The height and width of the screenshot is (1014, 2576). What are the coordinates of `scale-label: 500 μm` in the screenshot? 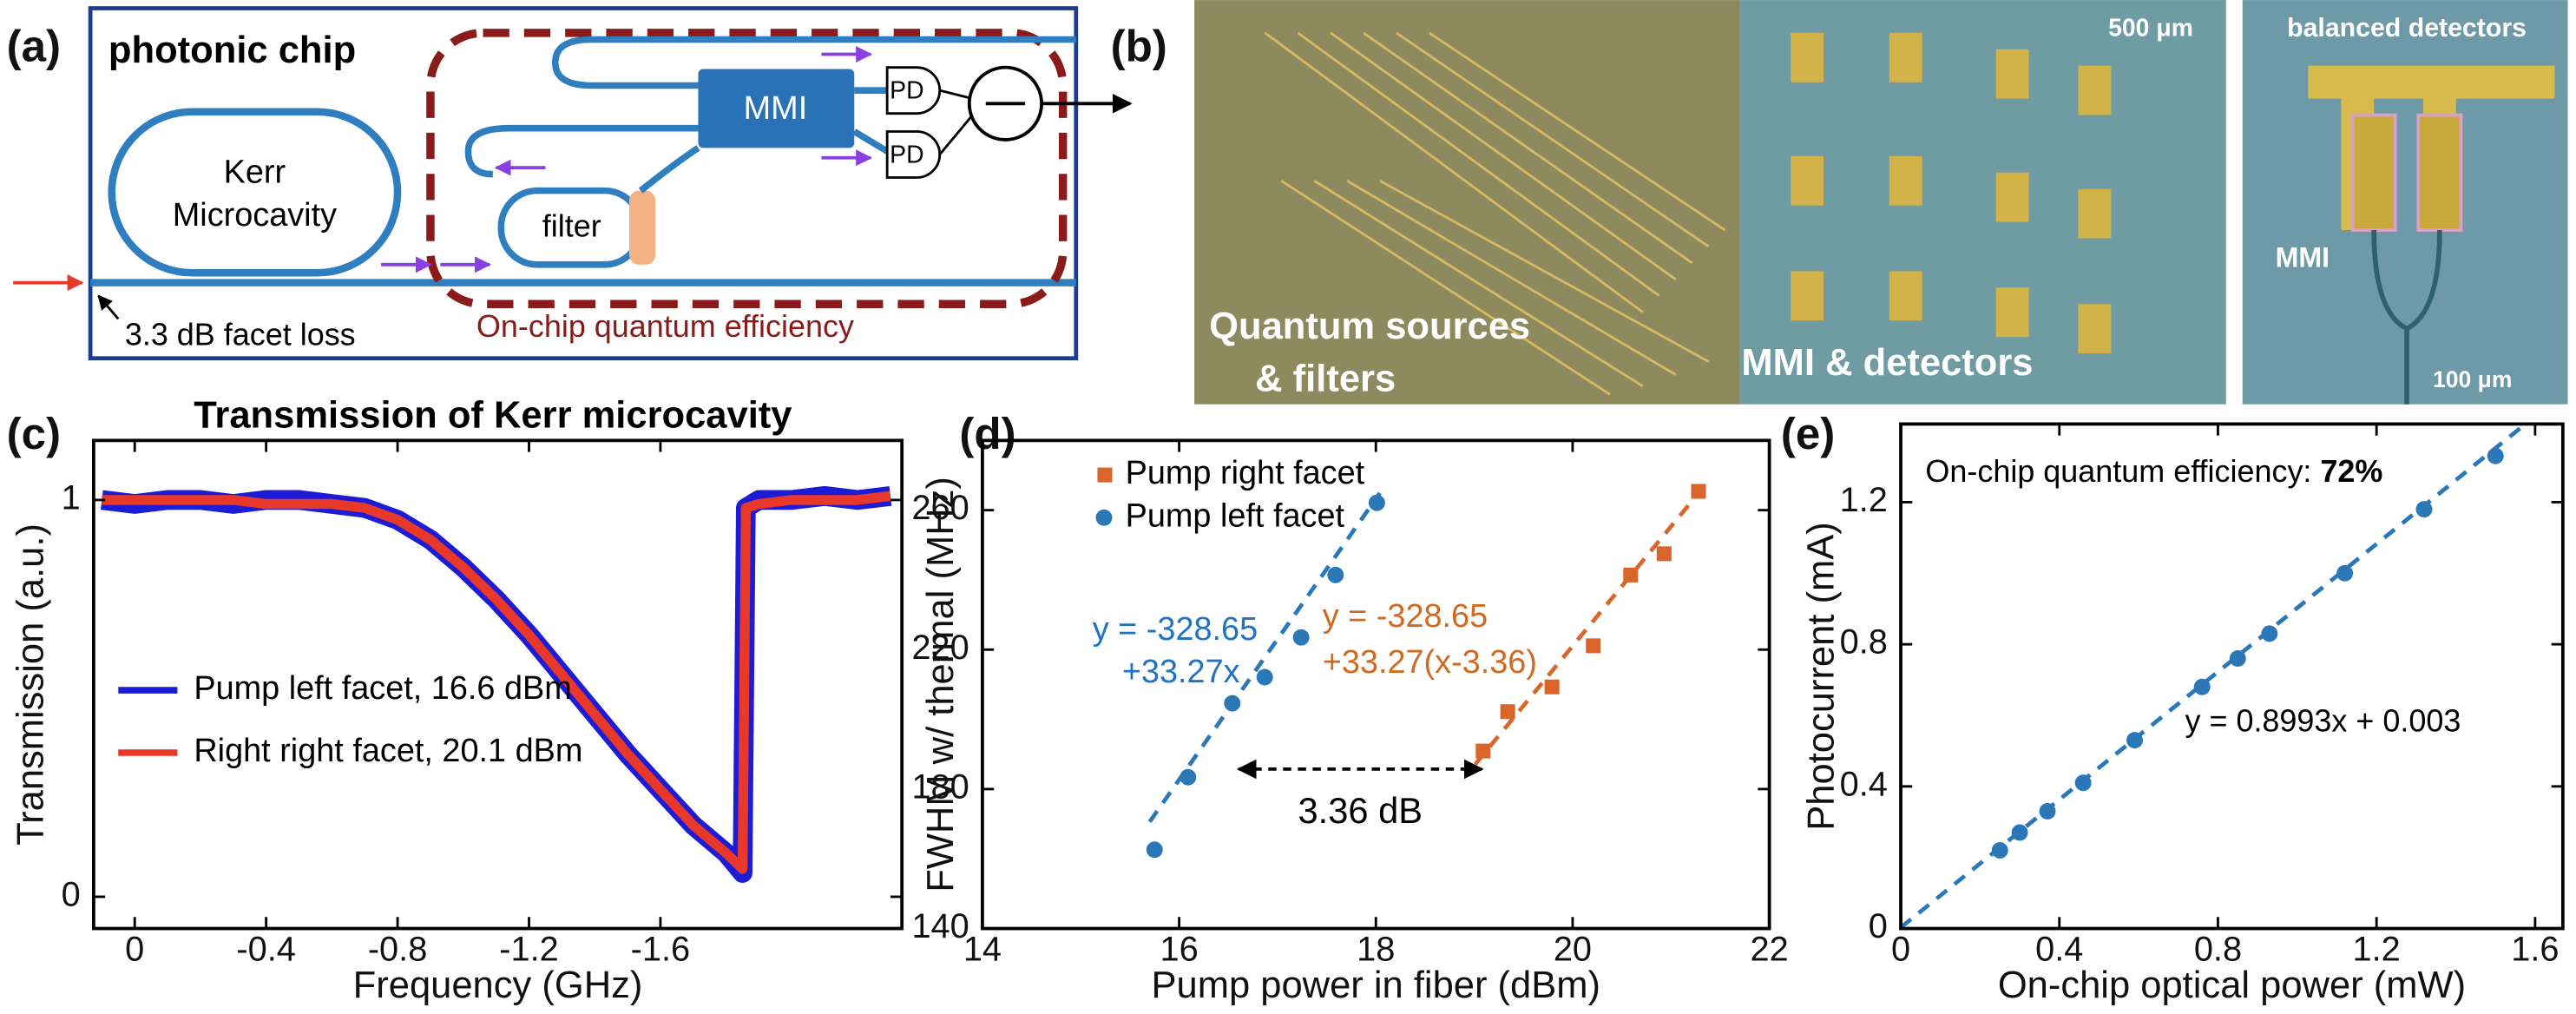 It's located at (2150, 29).